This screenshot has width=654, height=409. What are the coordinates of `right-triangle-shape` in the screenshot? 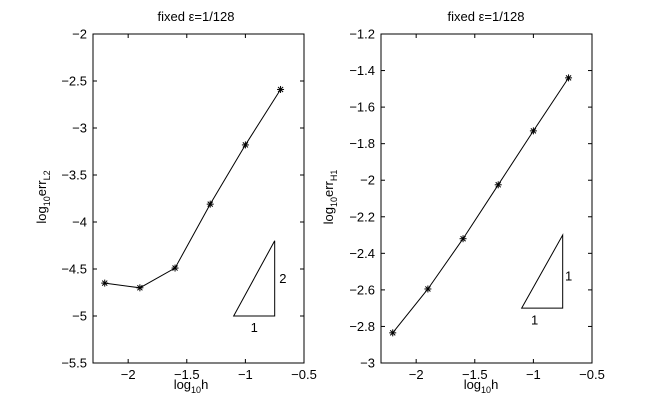 It's located at (542, 271).